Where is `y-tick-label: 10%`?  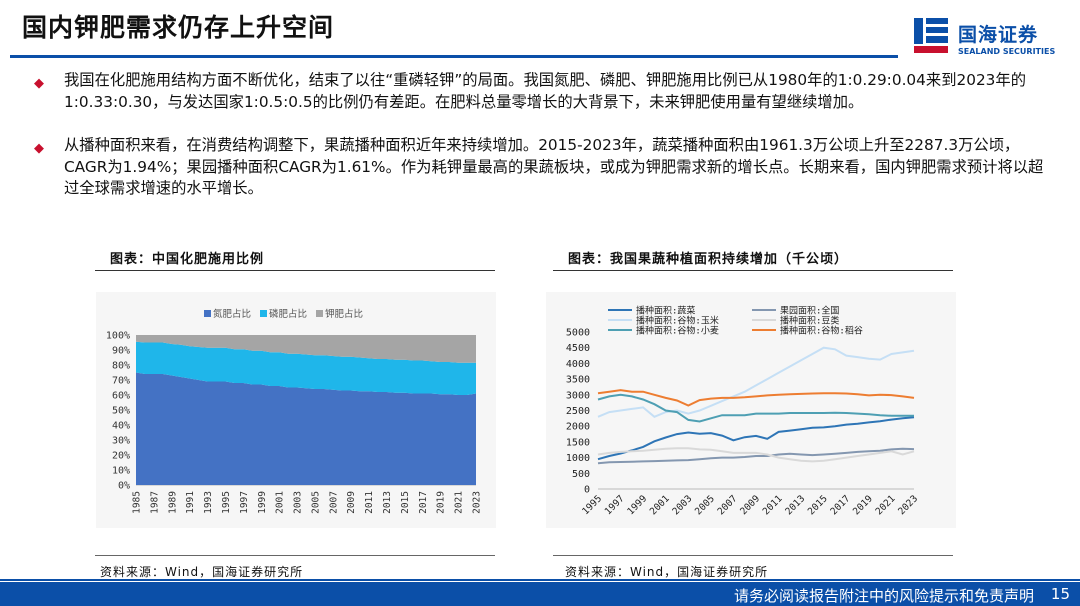 y-tick-label: 10% is located at coordinates (121, 471).